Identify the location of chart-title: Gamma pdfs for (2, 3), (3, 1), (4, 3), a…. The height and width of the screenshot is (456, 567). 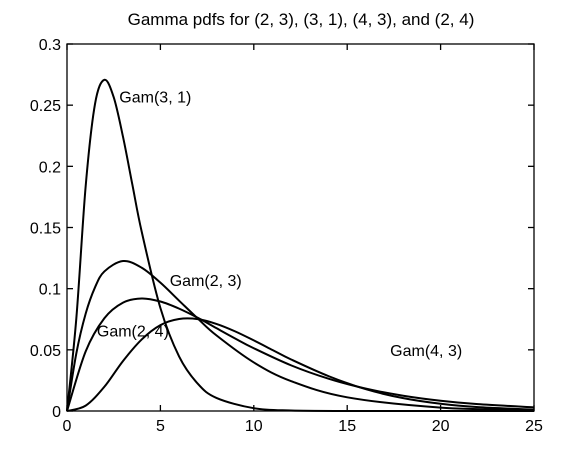
(301, 19).